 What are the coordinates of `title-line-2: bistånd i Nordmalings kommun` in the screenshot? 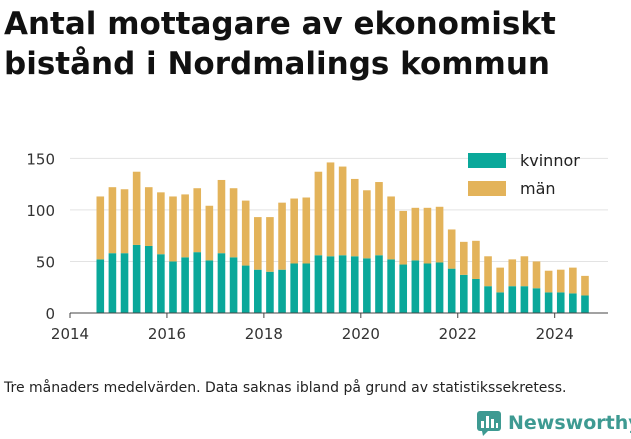 It's located at (277, 64).